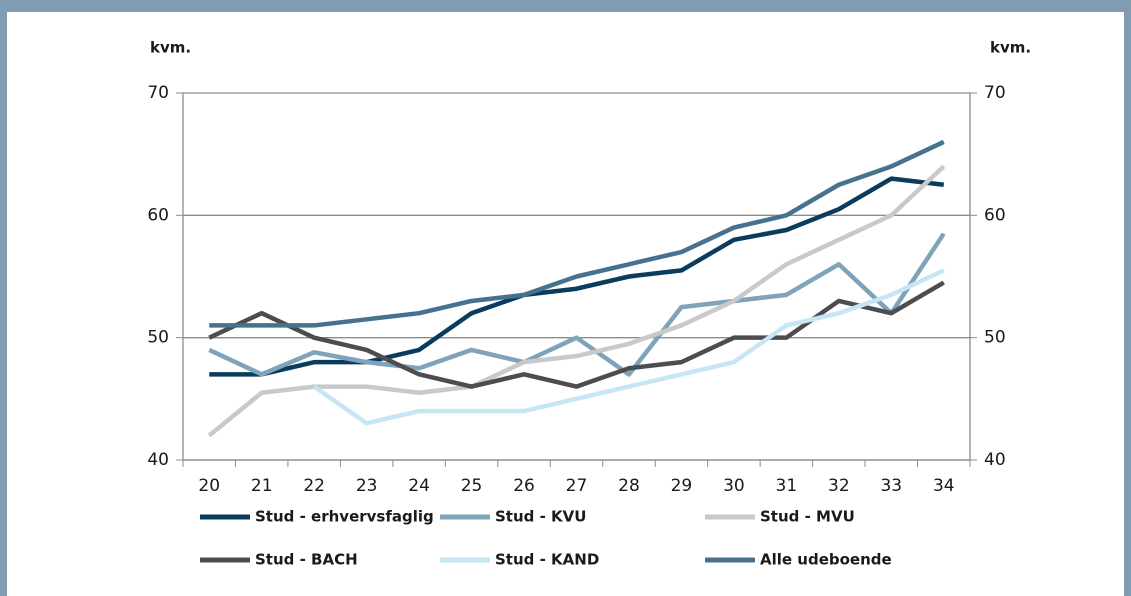 The height and width of the screenshot is (596, 1131). Describe the element at coordinates (344, 517) in the screenshot. I see `legend-label: Stud - erhvervsfaglig` at that location.